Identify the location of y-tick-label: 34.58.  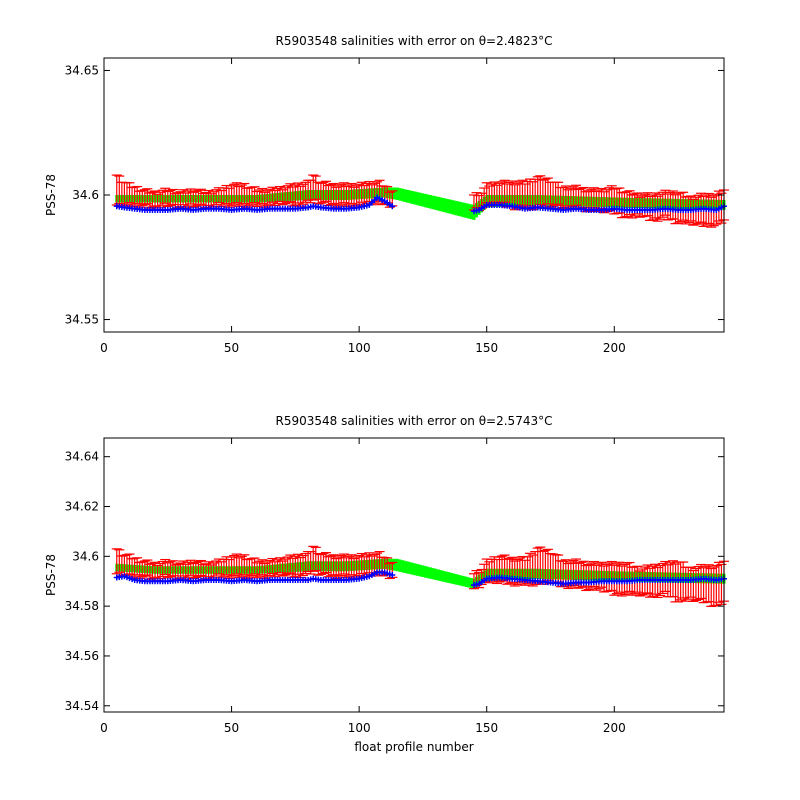
(82, 606).